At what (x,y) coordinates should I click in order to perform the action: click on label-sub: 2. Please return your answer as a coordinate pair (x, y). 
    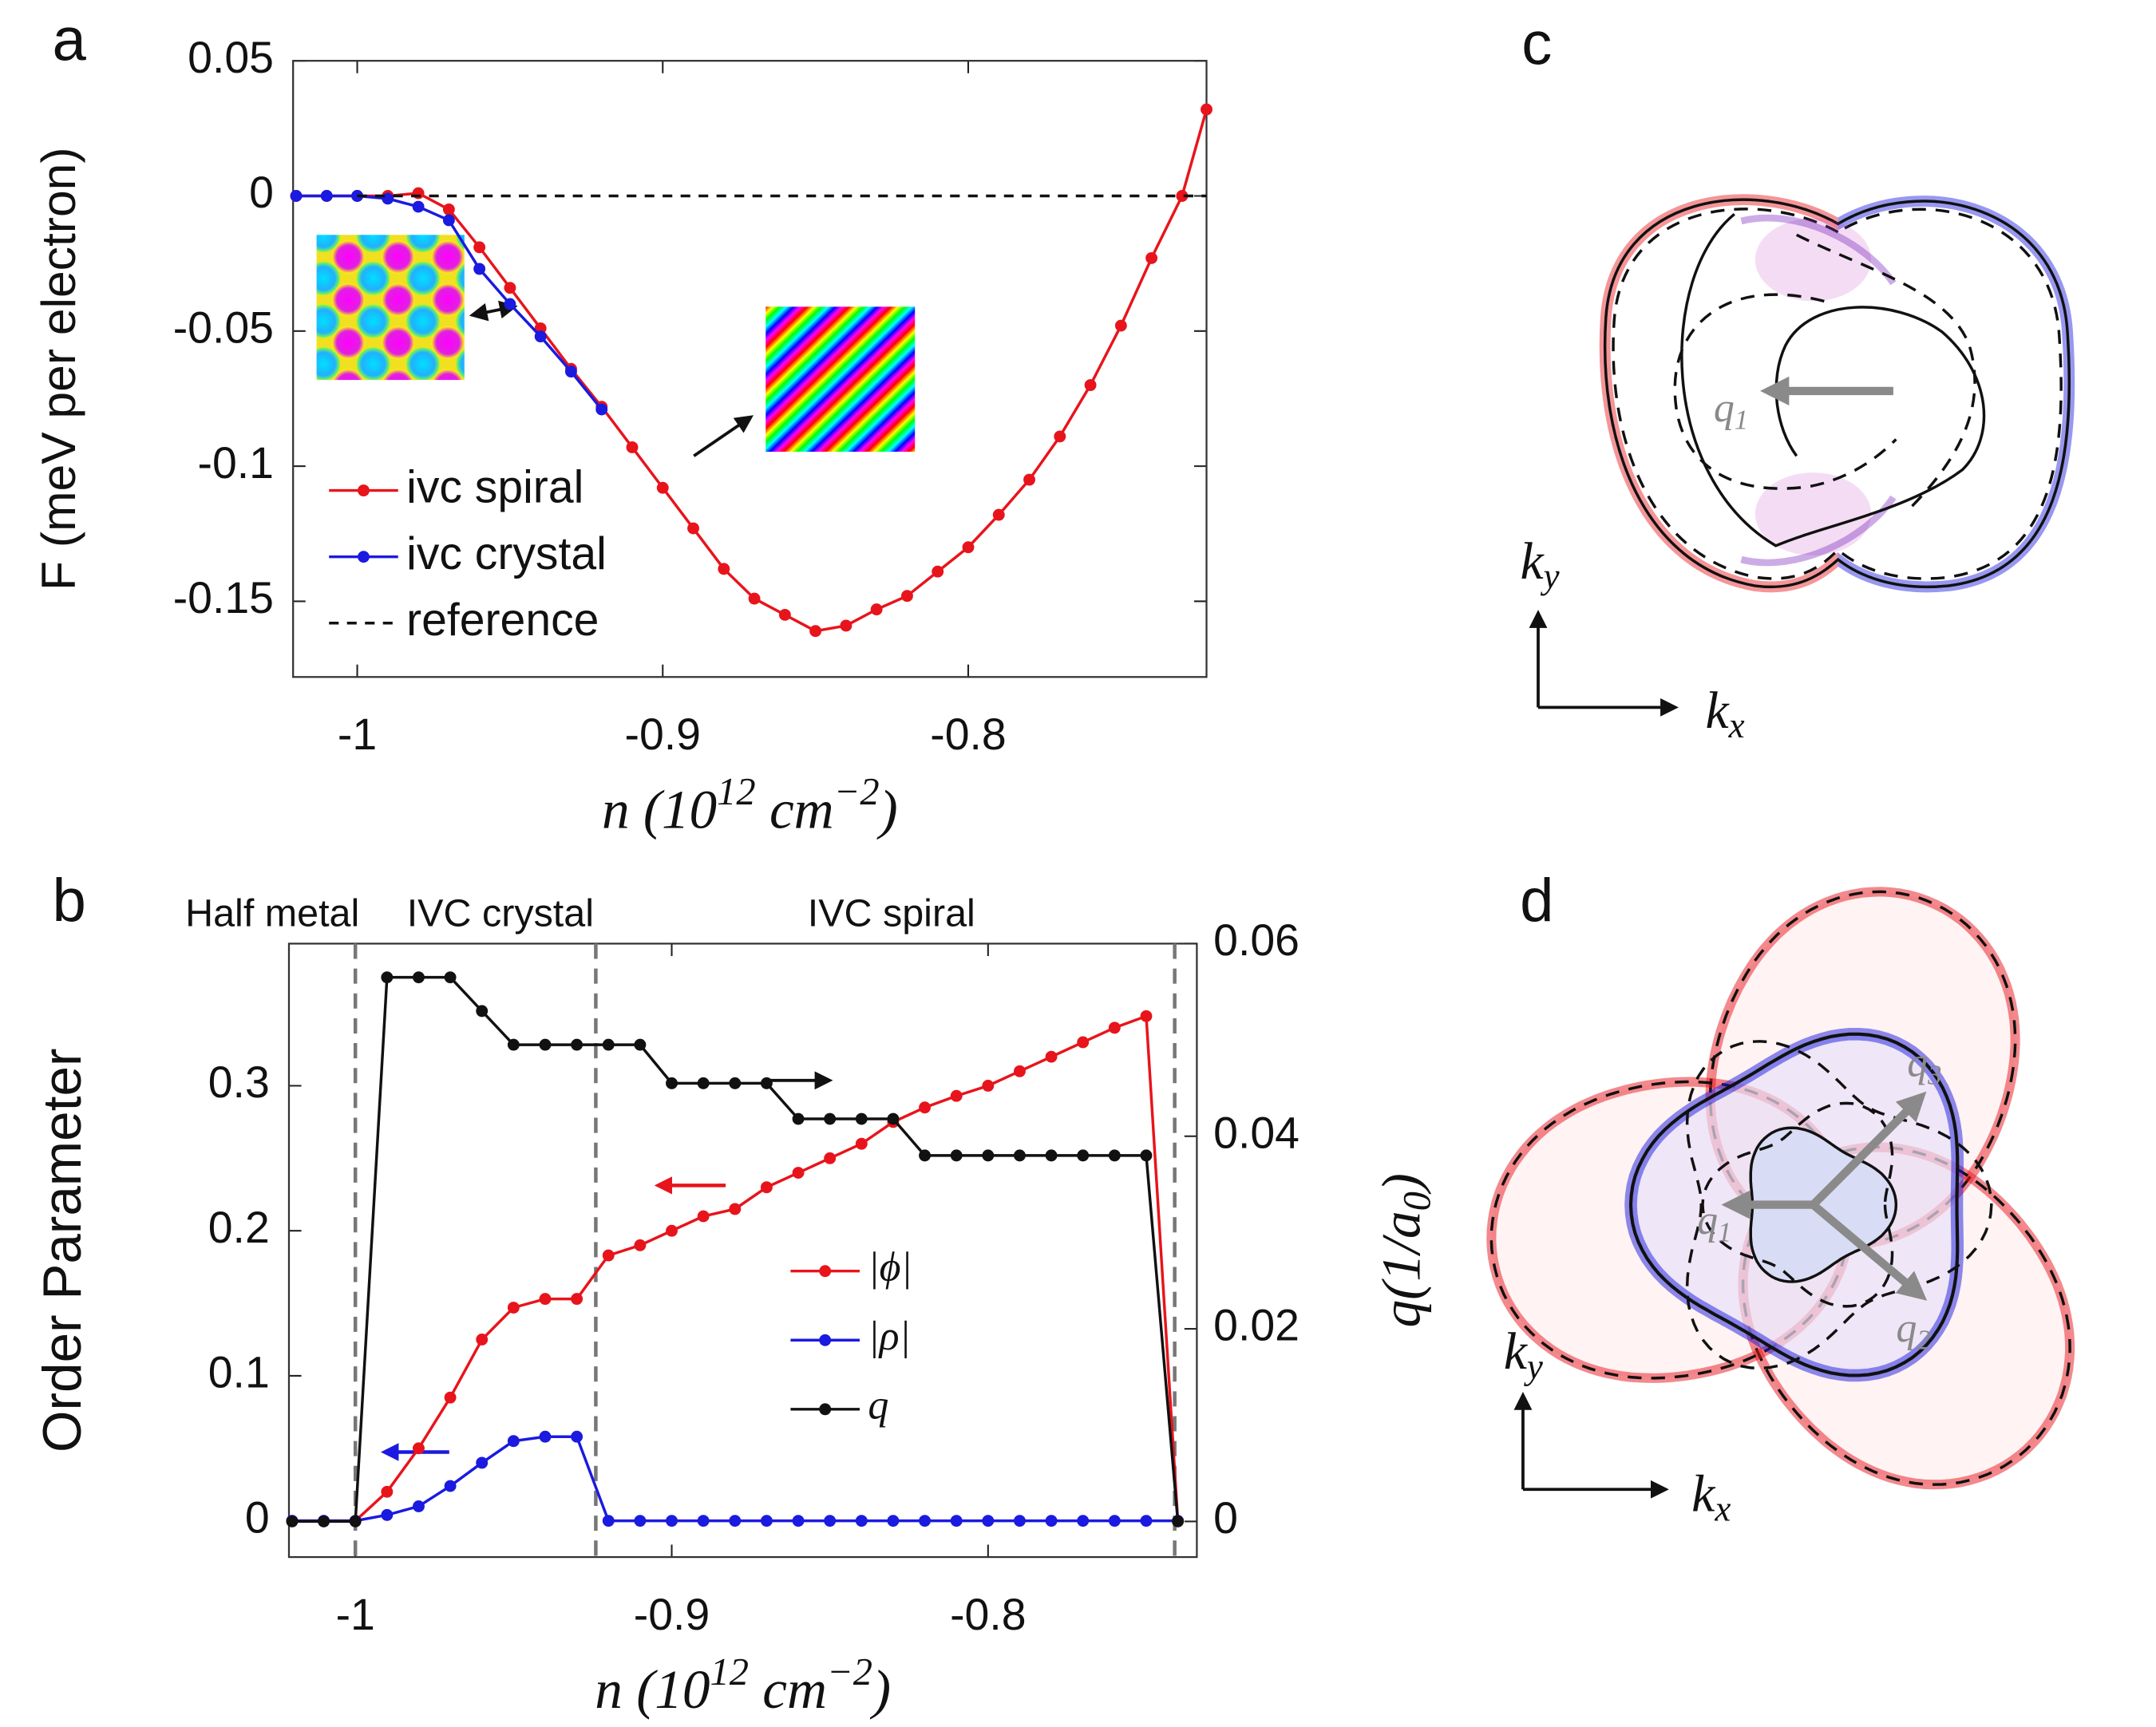
    Looking at the image, I should click on (1923, 1341).